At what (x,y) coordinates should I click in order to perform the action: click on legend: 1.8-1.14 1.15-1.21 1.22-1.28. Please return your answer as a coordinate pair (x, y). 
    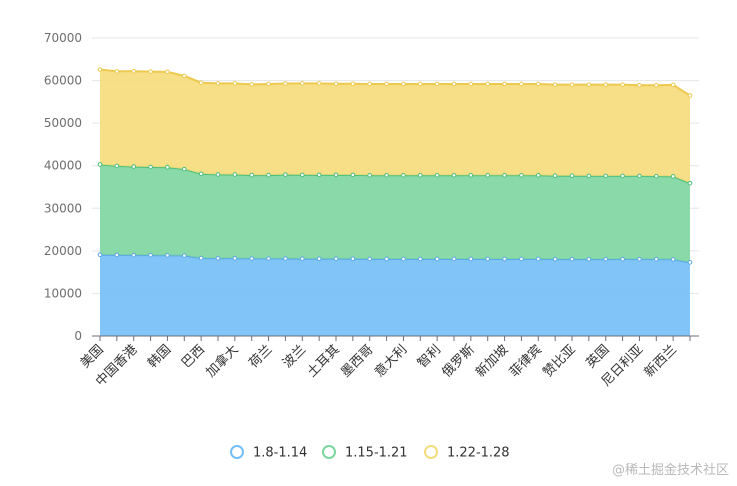
    Looking at the image, I should click on (370, 453).